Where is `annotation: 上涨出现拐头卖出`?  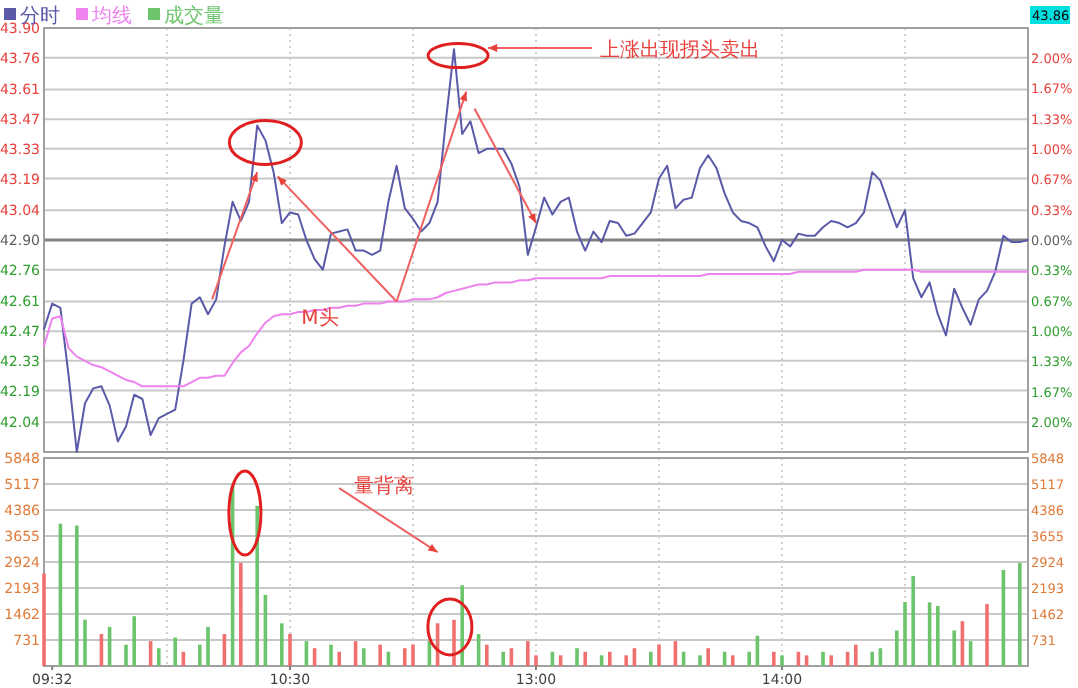 annotation: 上涨出现拐头卖出 is located at coordinates (680, 50).